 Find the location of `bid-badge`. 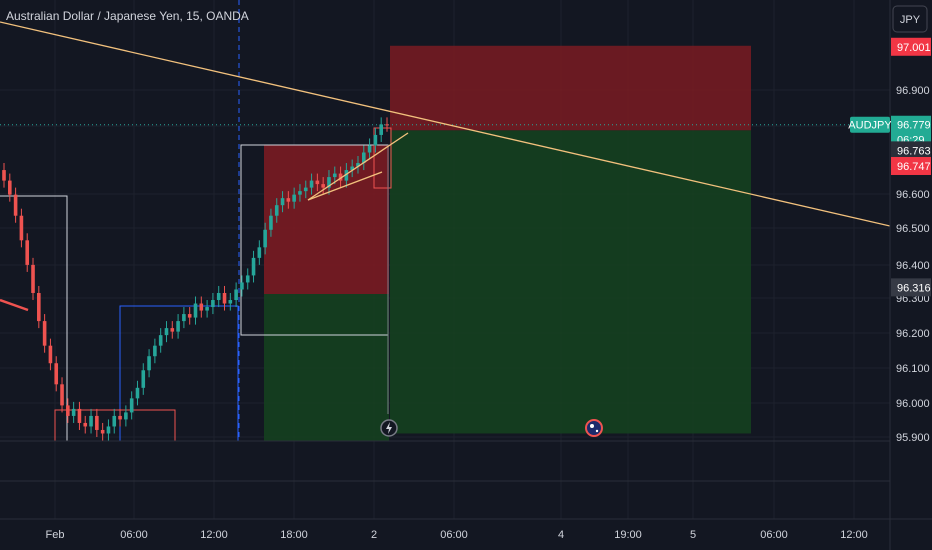

bid-badge is located at coordinates (911, 165).